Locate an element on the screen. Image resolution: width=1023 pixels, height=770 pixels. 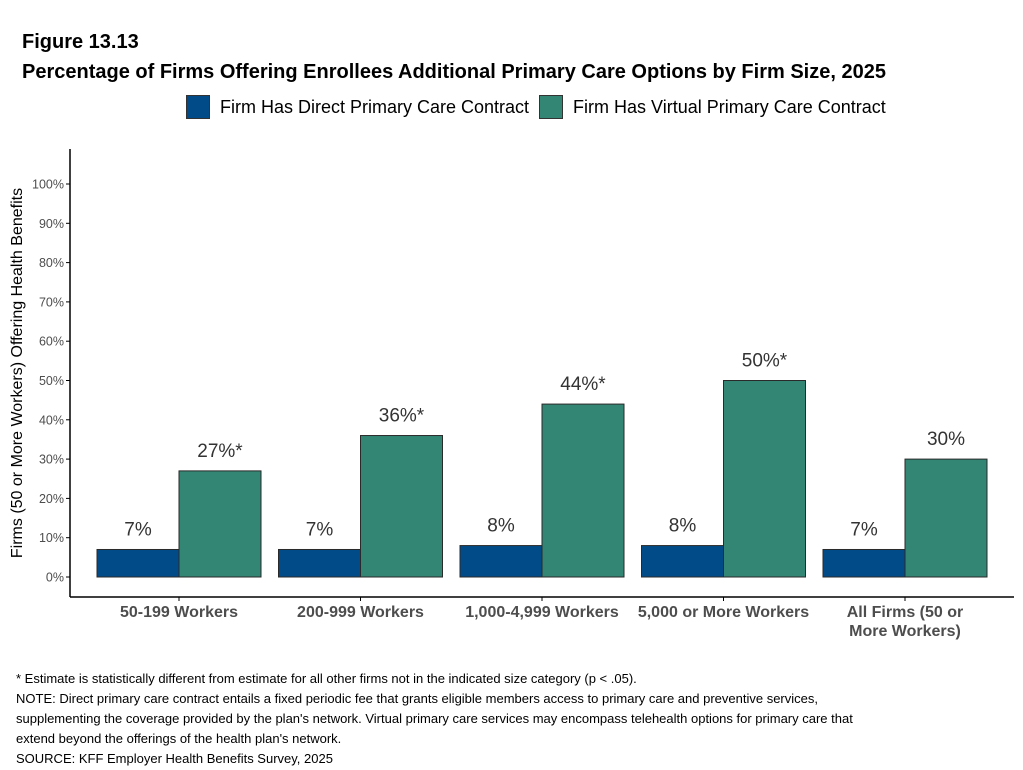
data-label-virtual: 36%* is located at coordinates (402, 416).